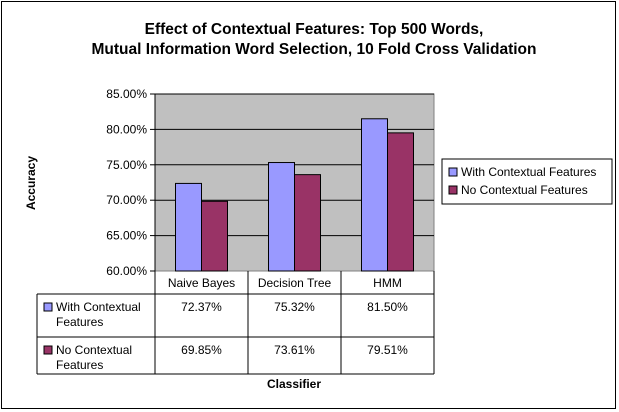  I want to click on bars, so click(294, 195).